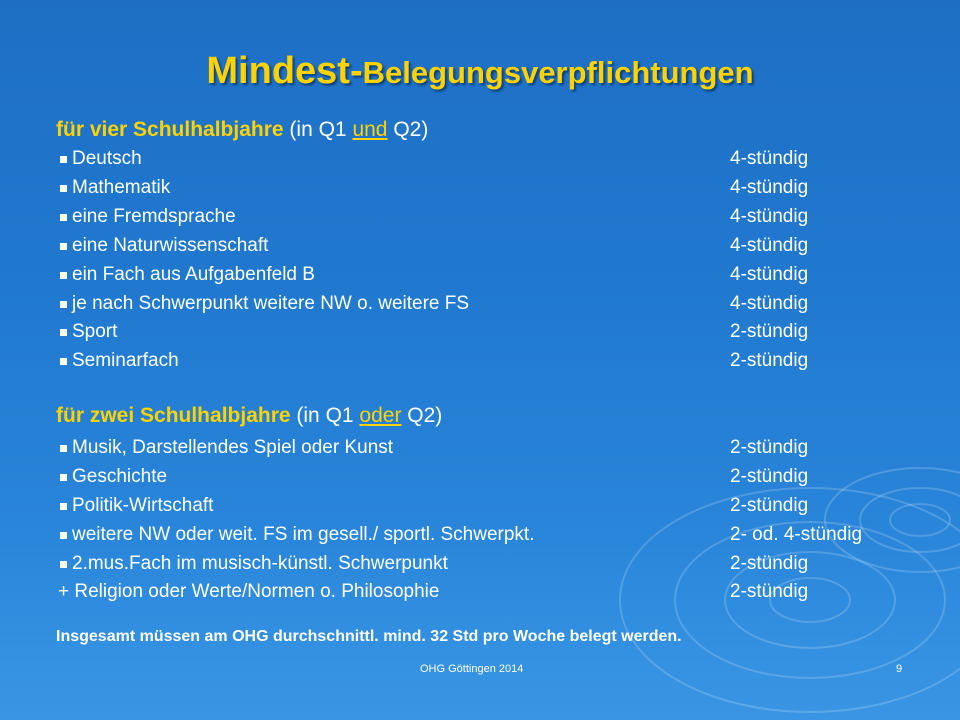  Describe the element at coordinates (769, 591) in the screenshot. I see `extra-hours: 2-stündig` at that location.